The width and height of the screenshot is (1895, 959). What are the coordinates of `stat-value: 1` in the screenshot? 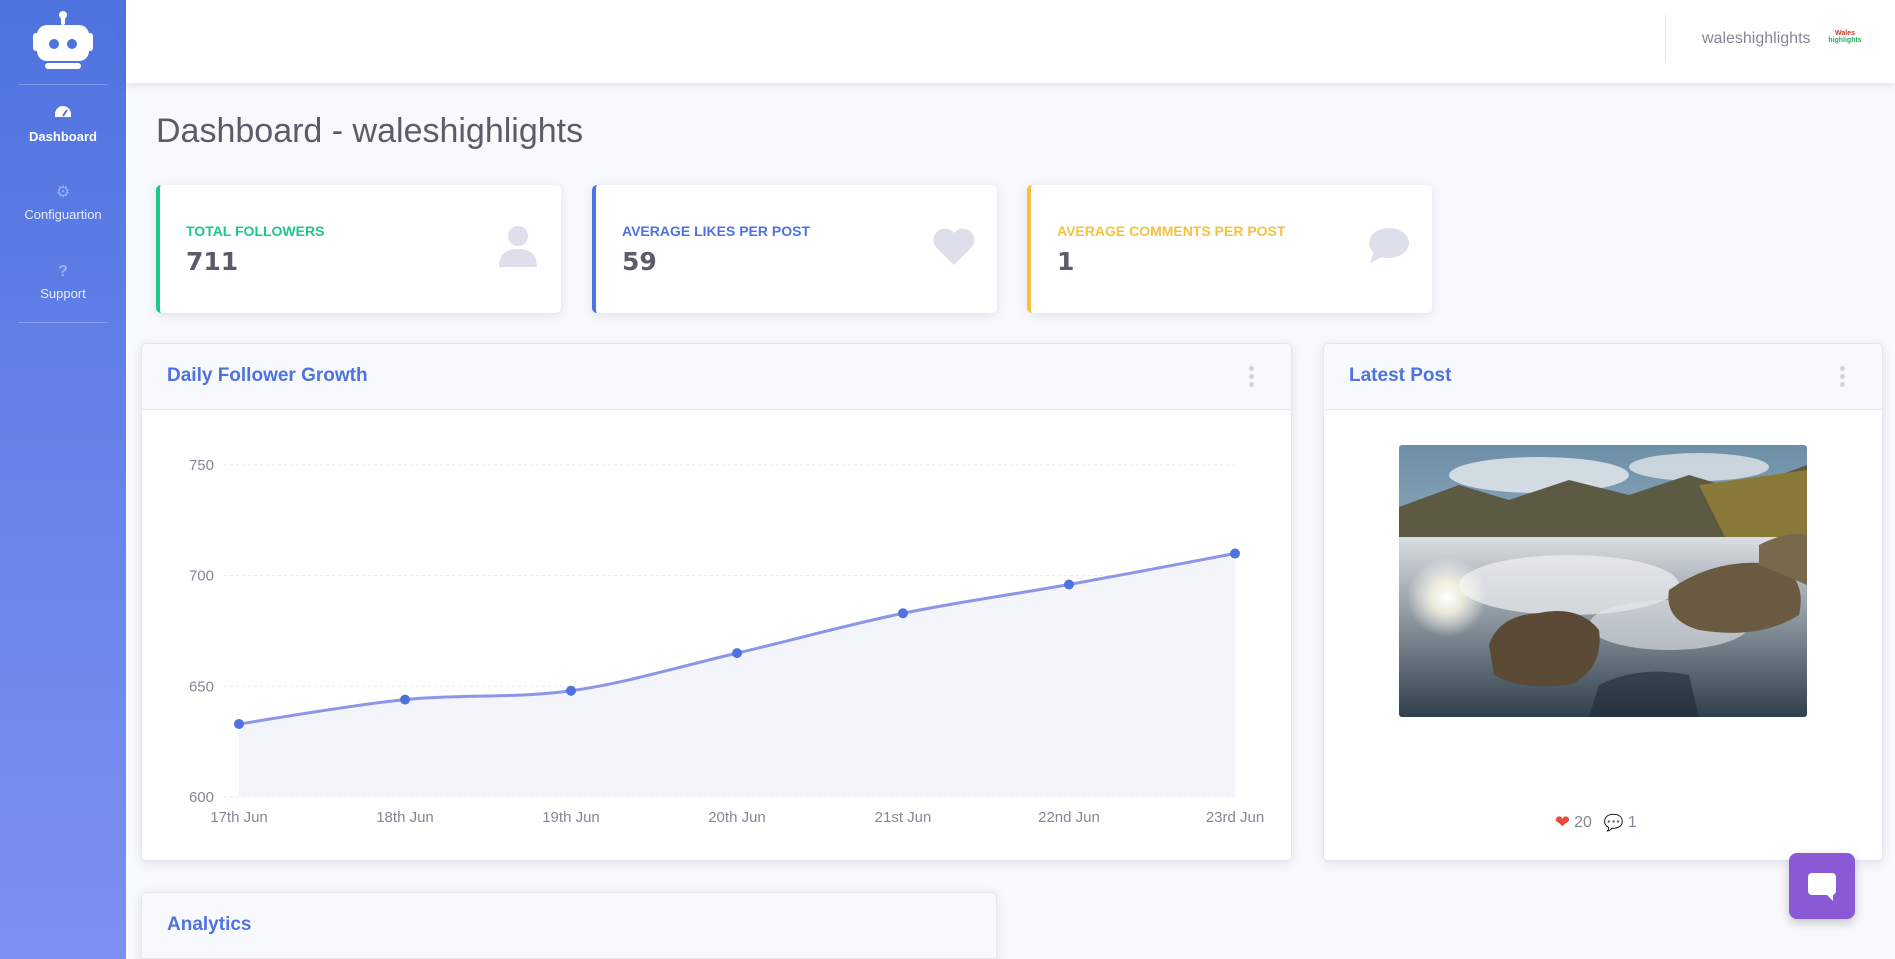 It's located at (1066, 261).